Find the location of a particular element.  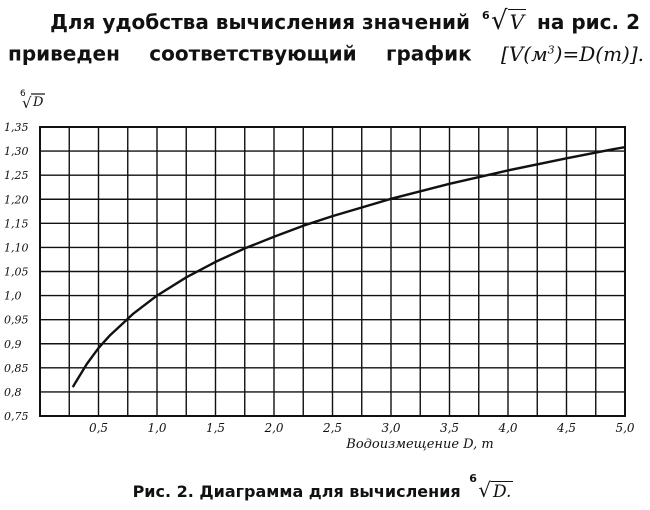

x-tick-label: 3,0 is located at coordinates (390, 428).